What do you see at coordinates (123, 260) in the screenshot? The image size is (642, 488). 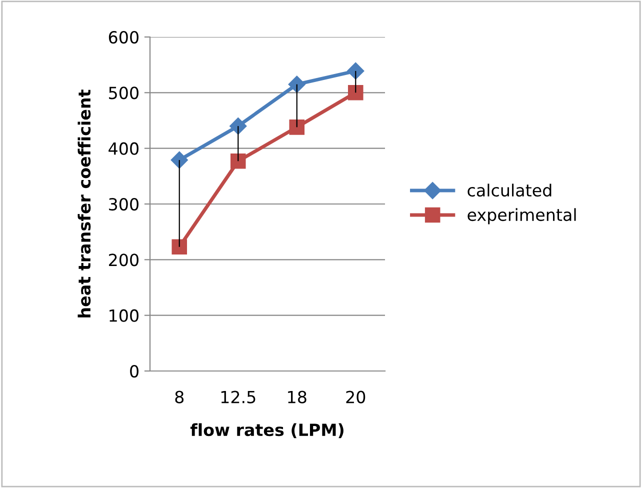 I see `y-tick-label: 200` at bounding box center [123, 260].